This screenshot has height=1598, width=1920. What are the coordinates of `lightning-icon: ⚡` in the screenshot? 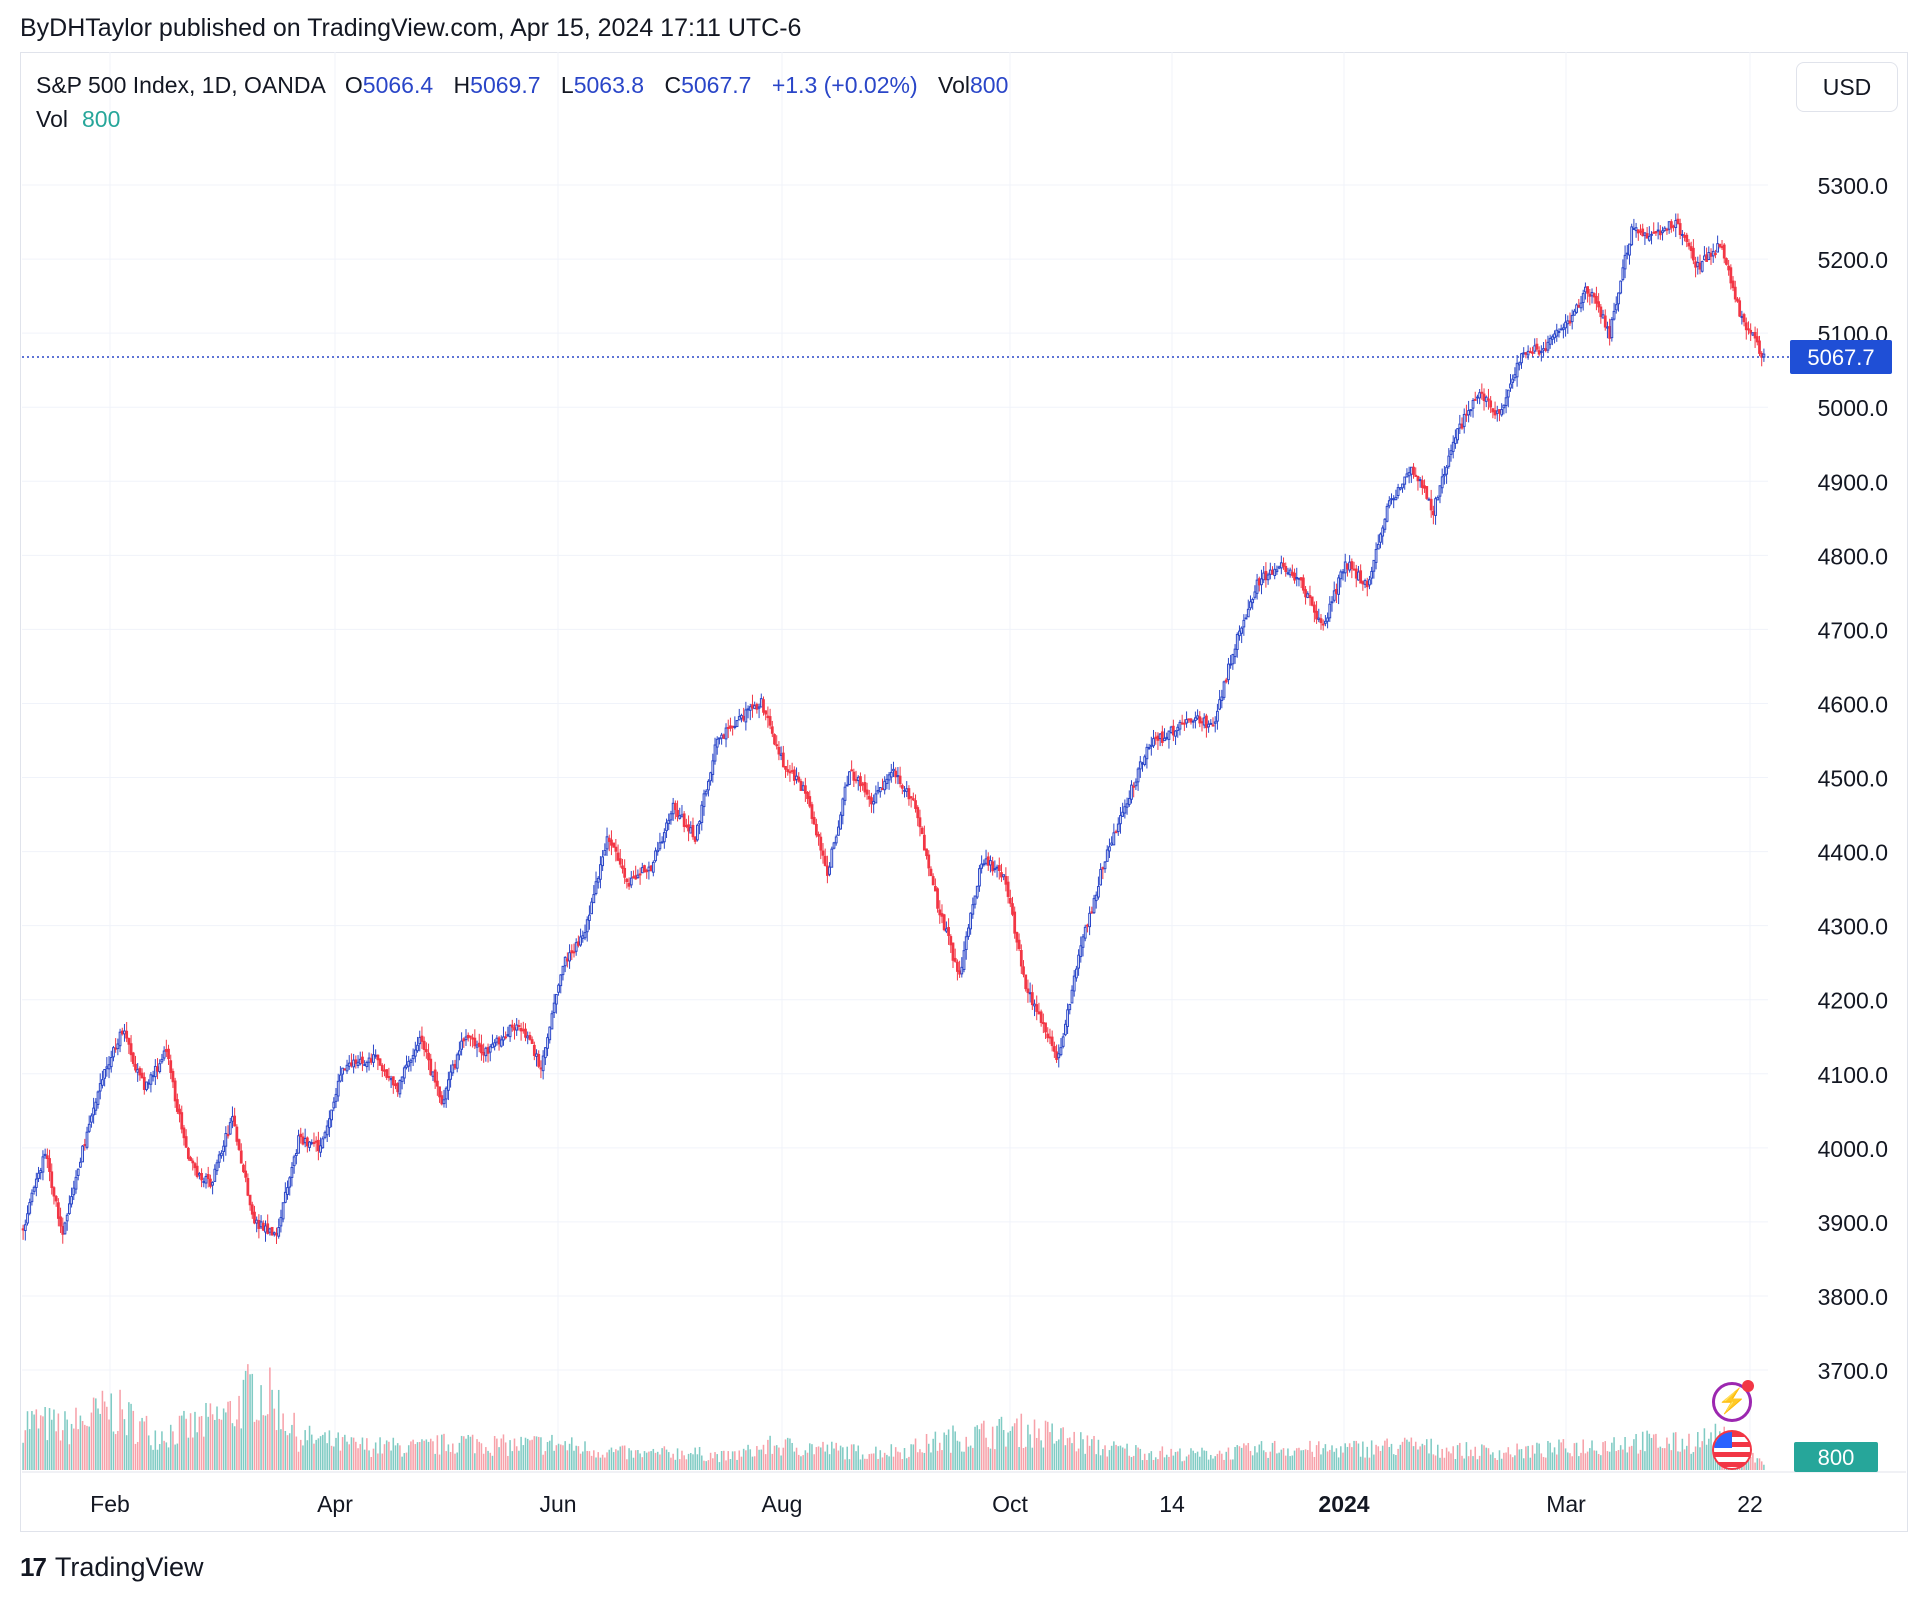 It's located at (1732, 1402).